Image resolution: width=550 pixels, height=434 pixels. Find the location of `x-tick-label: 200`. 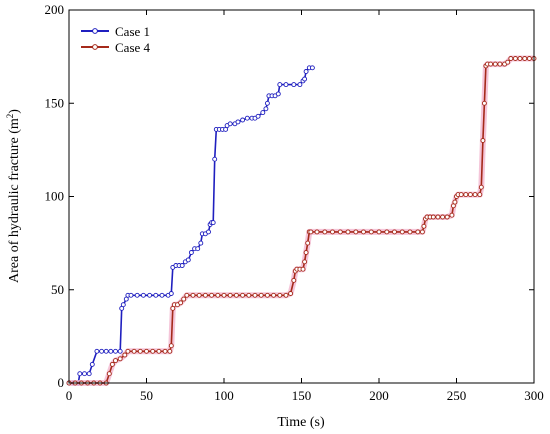

x-tick-label: 200 is located at coordinates (379, 395).